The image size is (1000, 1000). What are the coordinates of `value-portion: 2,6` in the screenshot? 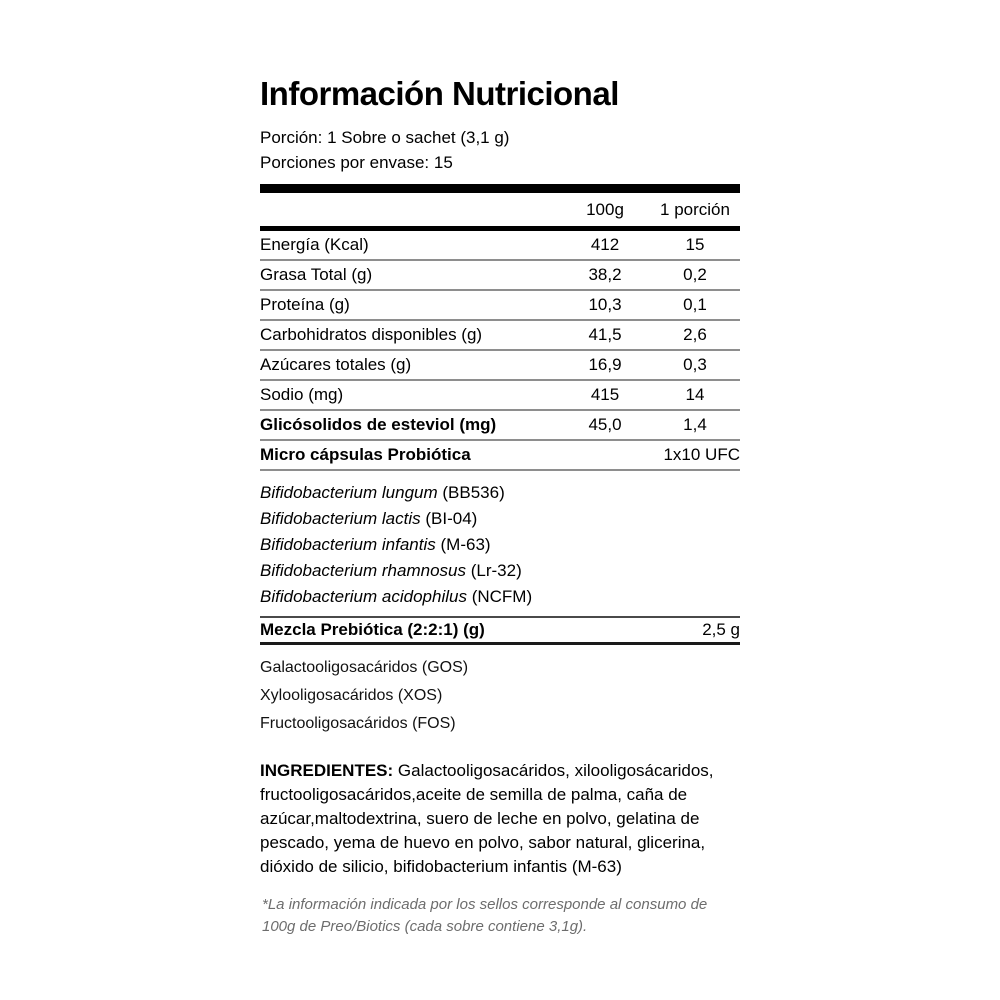 It's located at (695, 335).